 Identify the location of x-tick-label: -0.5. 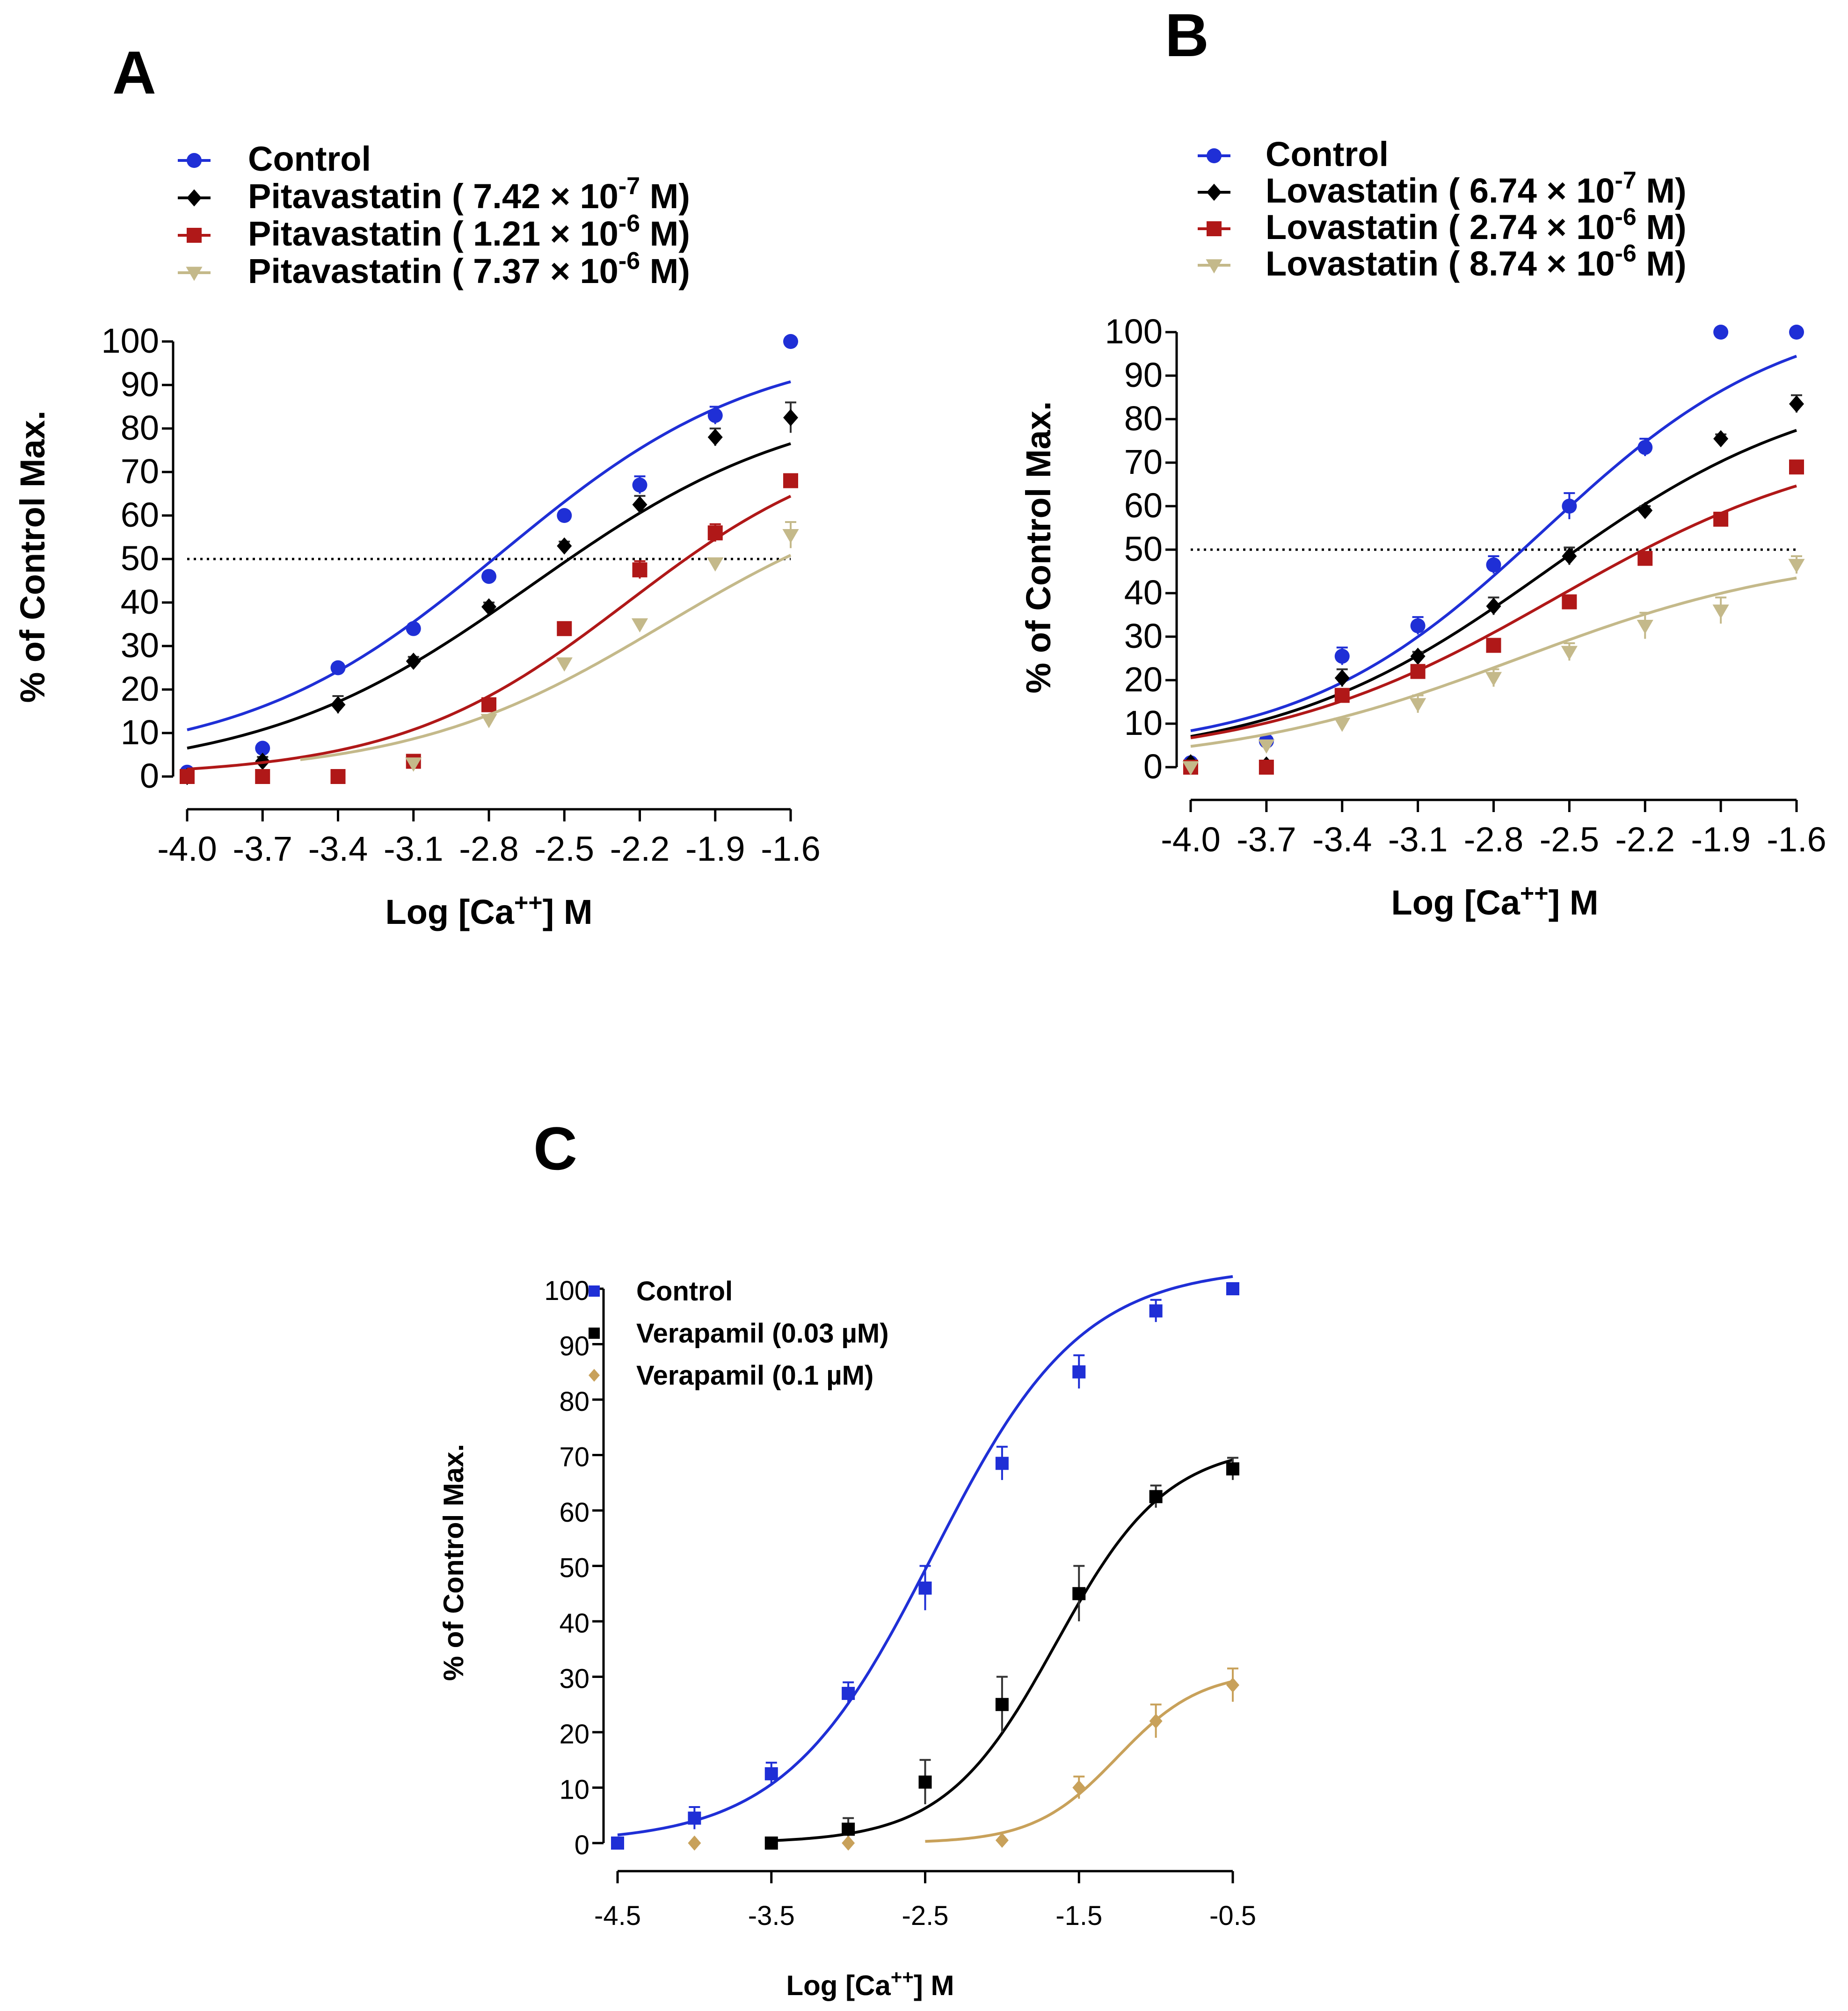
(1232, 1916).